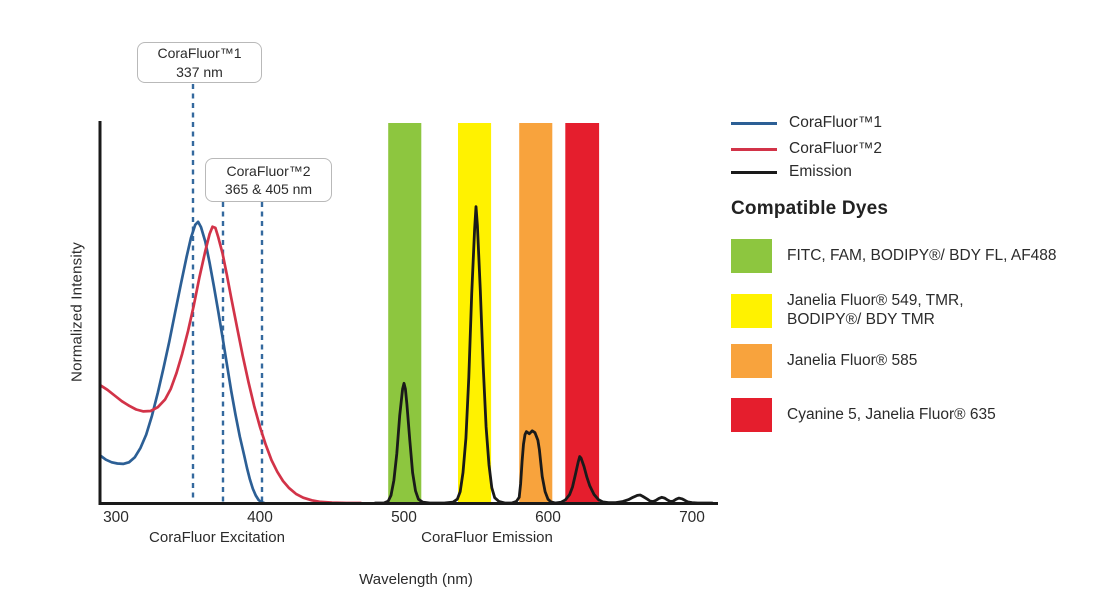  I want to click on emission-section-caption: CoraFluor Emission, so click(487, 537).